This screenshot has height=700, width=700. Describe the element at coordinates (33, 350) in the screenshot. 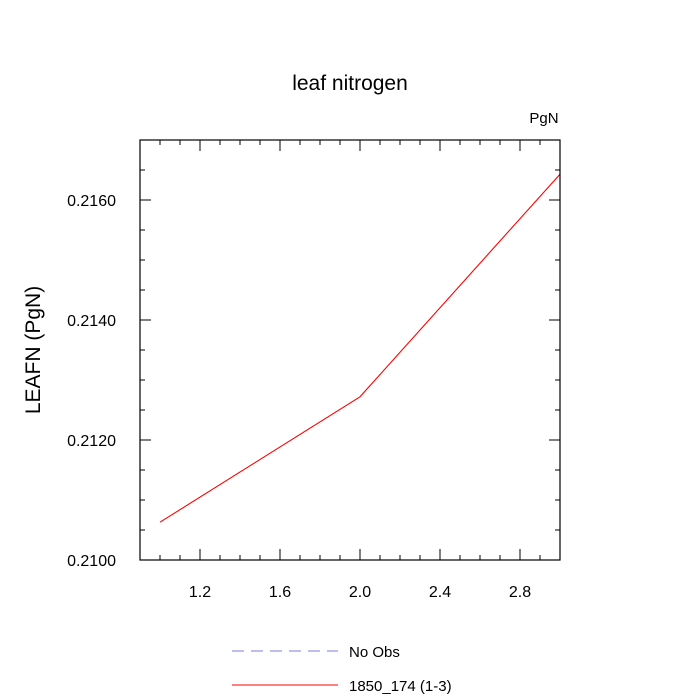

I see `y-axis-label: LEAFN (PgN)` at that location.